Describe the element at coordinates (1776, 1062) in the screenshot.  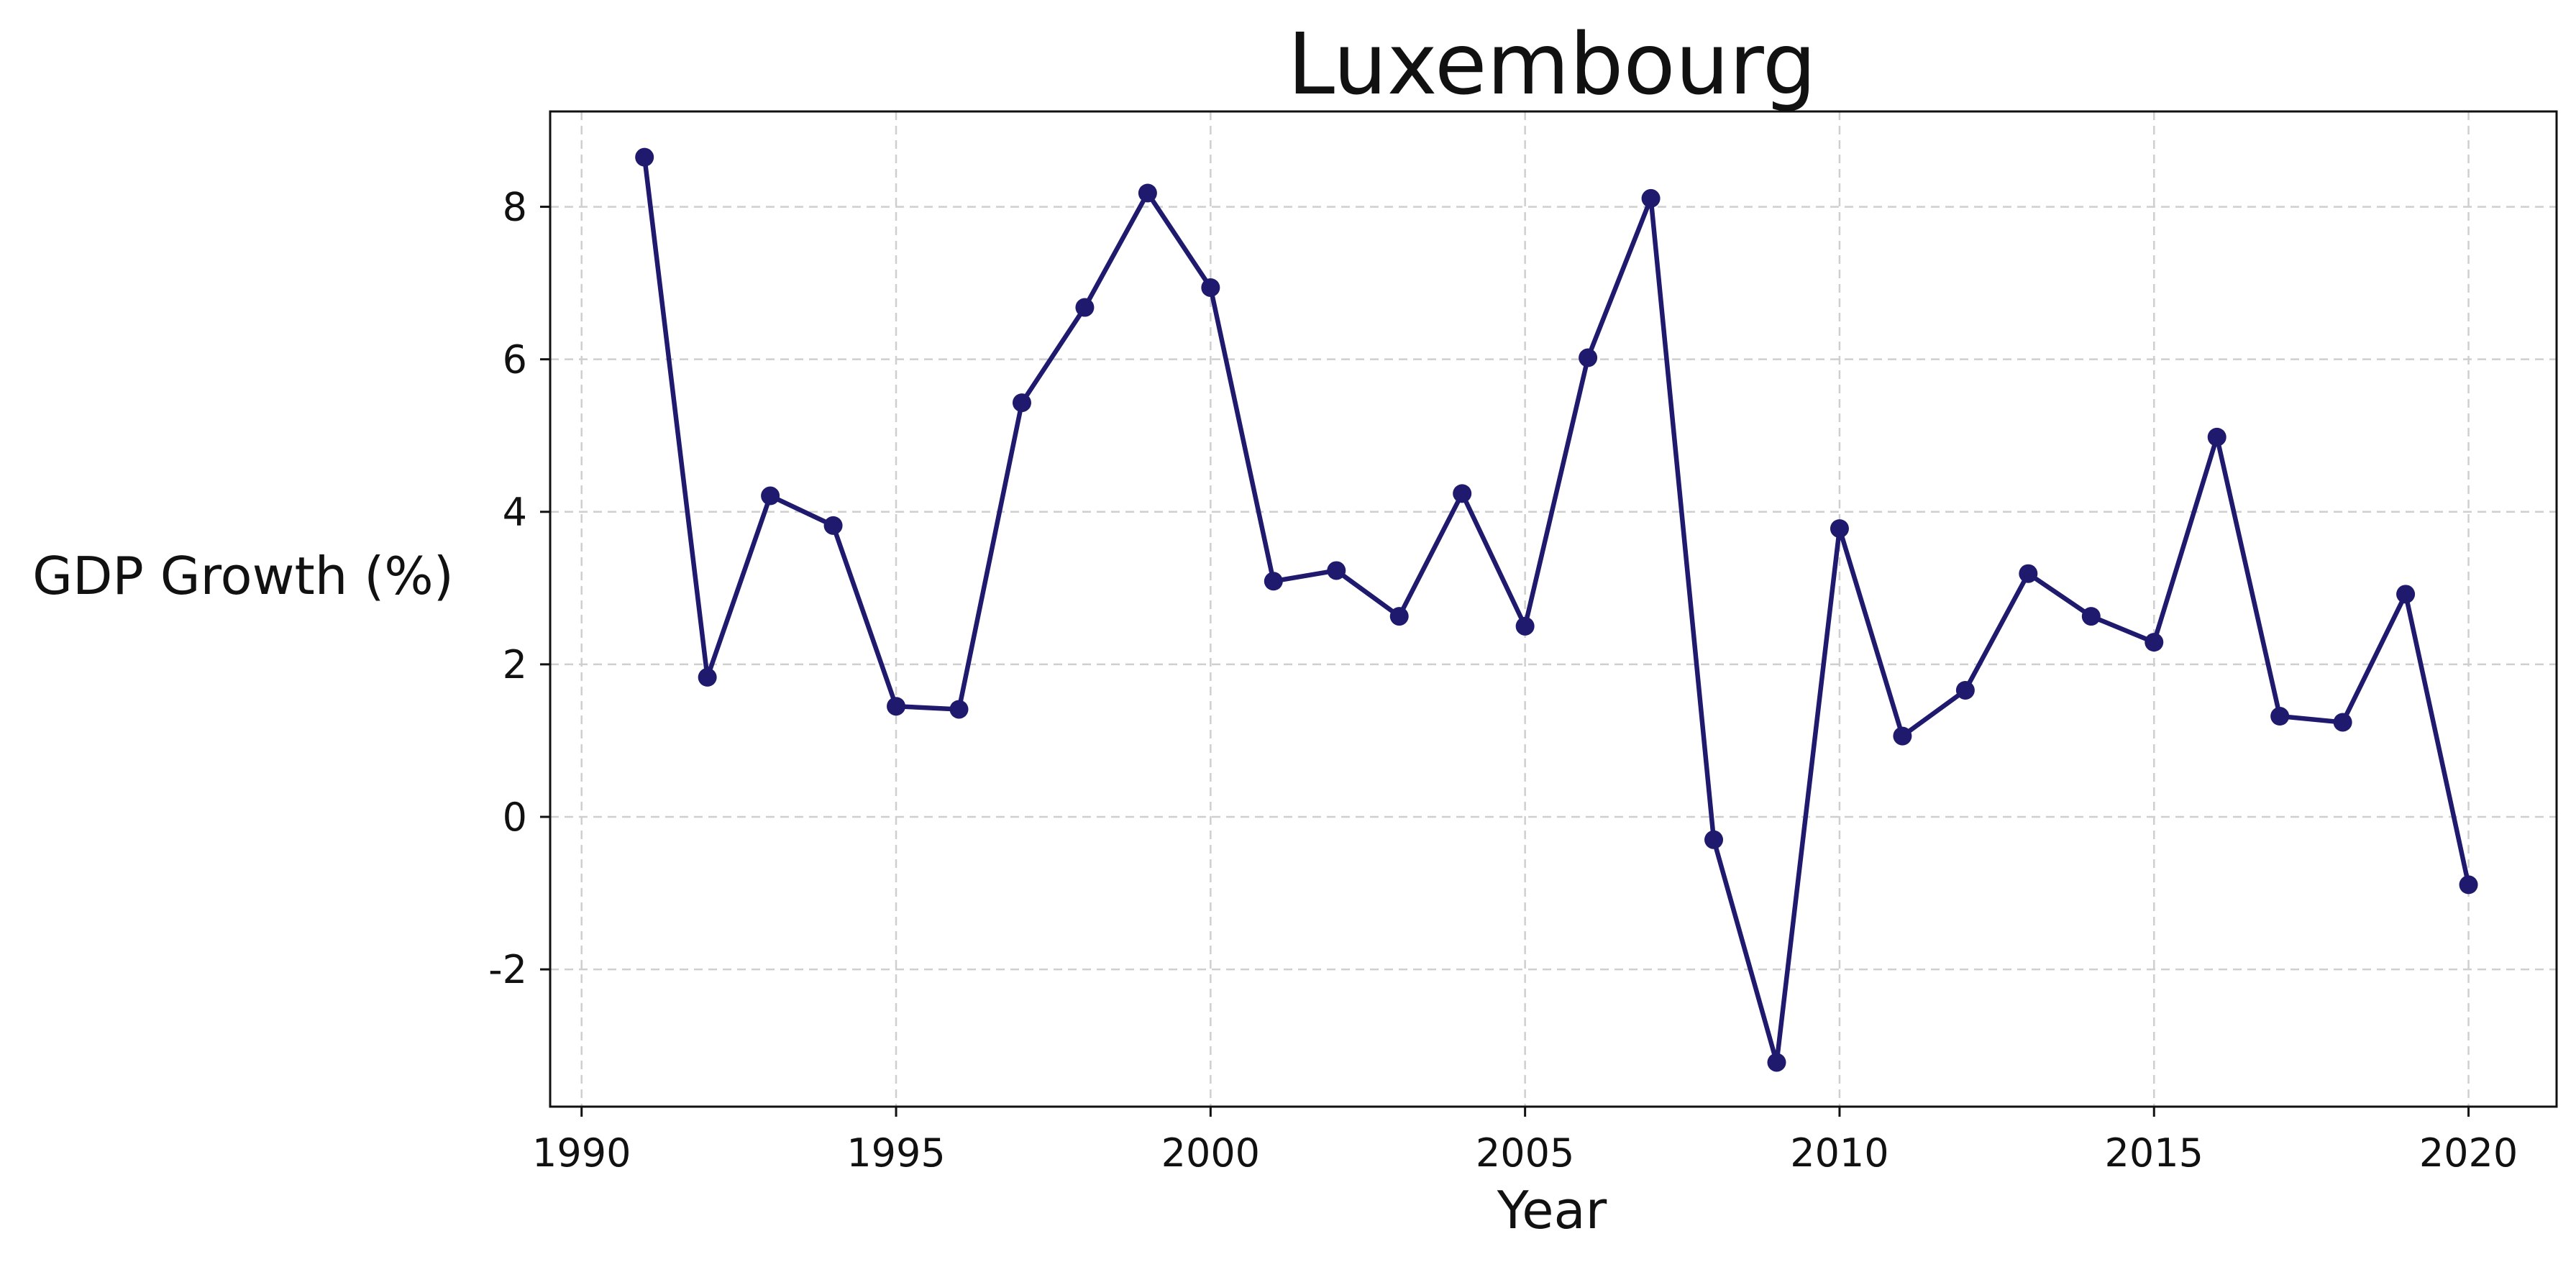
I see `data-point-2009` at that location.